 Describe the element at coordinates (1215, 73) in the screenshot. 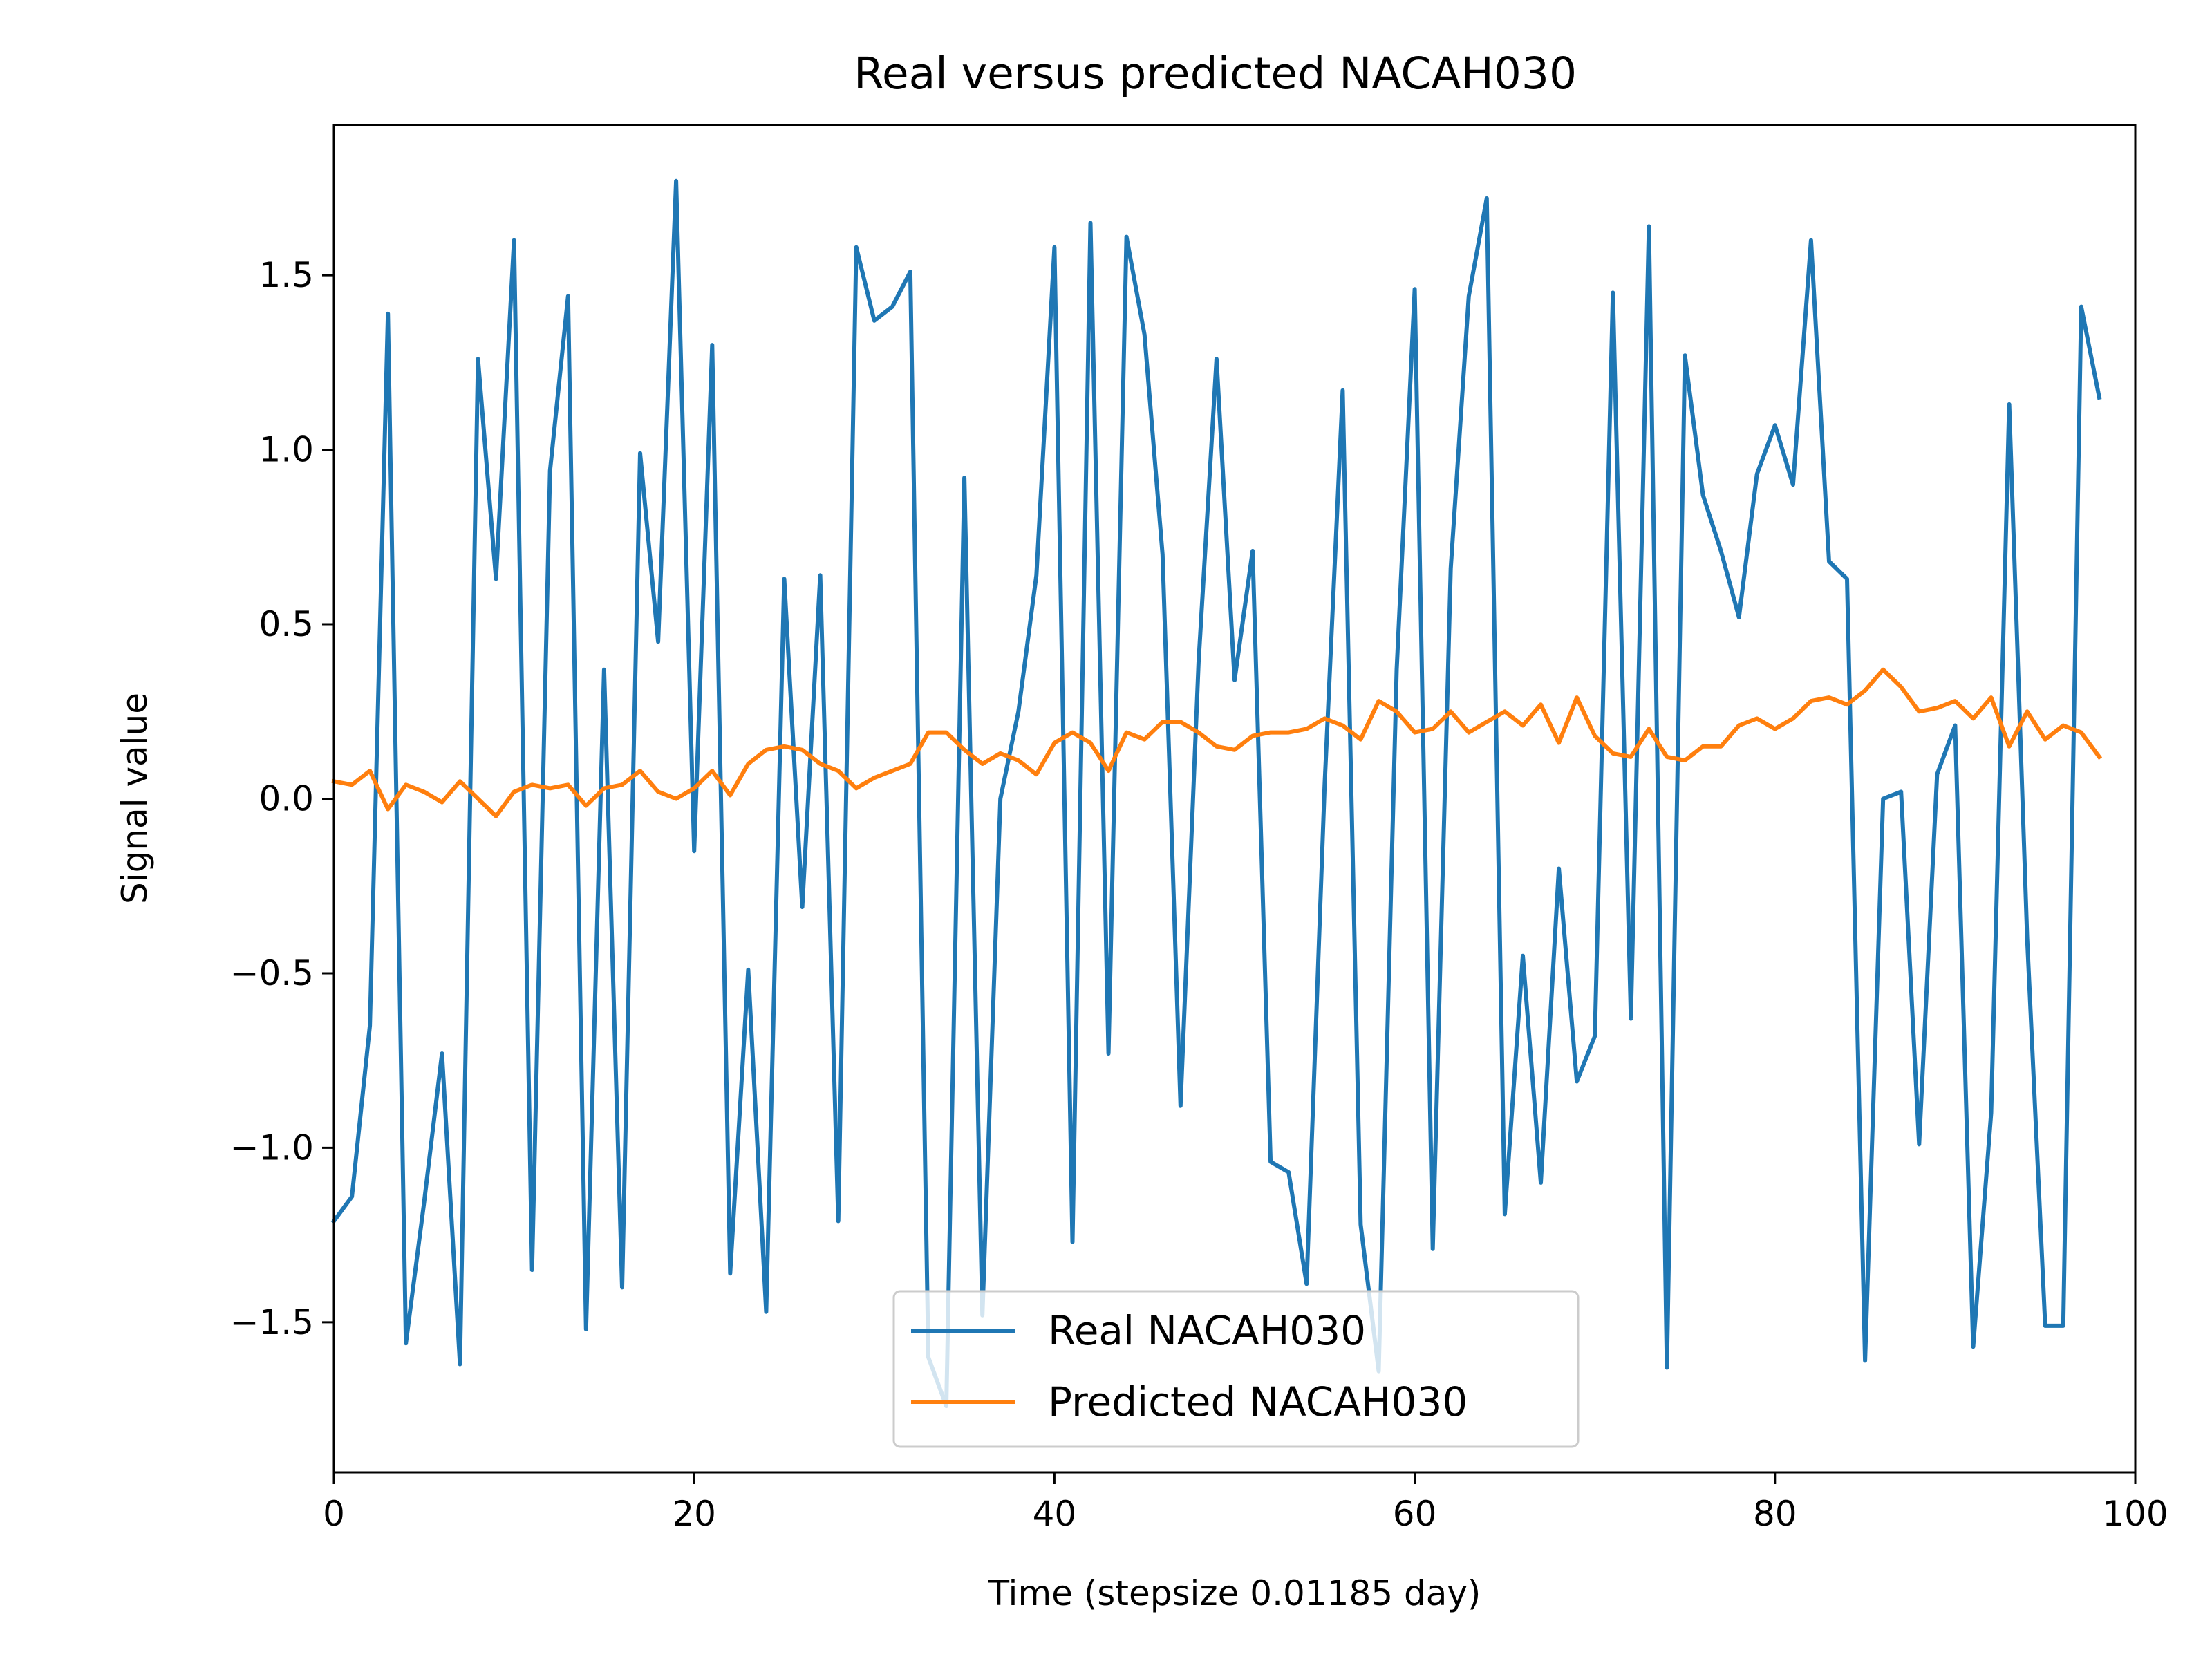

I see `chart-title: Real versus predicted NACAH030` at that location.